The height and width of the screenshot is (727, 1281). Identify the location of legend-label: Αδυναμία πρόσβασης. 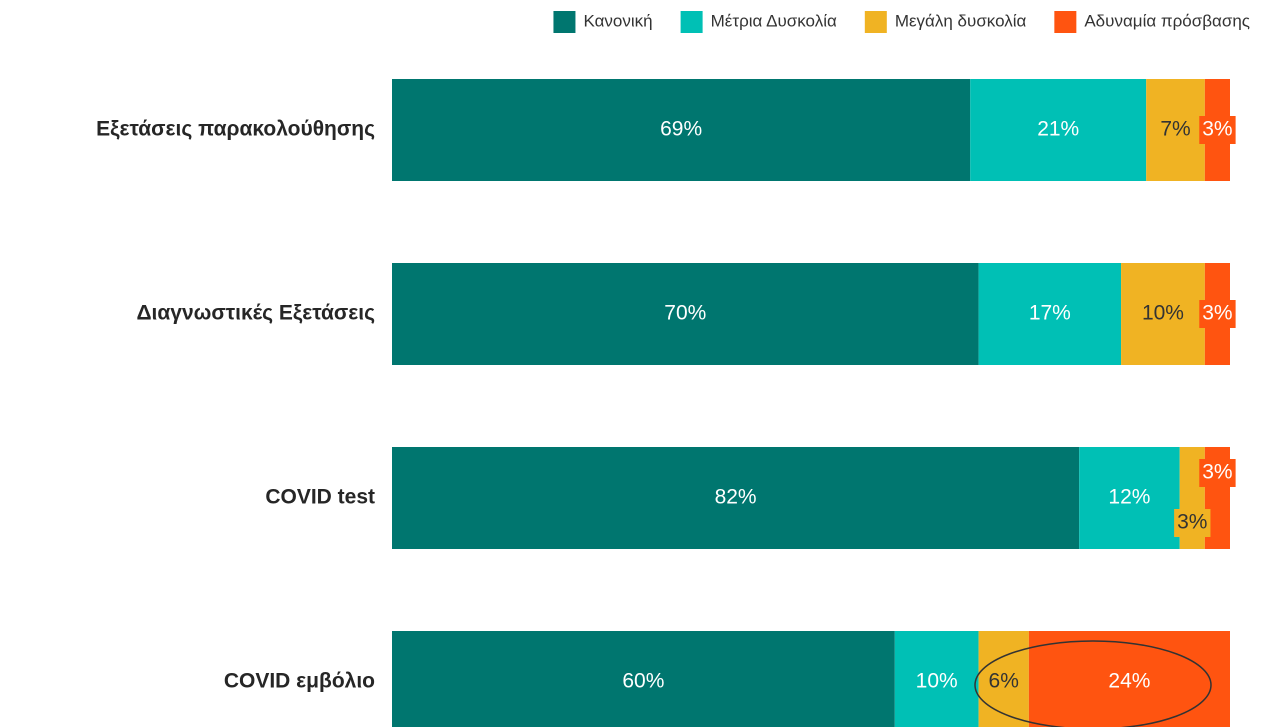
(1167, 20).